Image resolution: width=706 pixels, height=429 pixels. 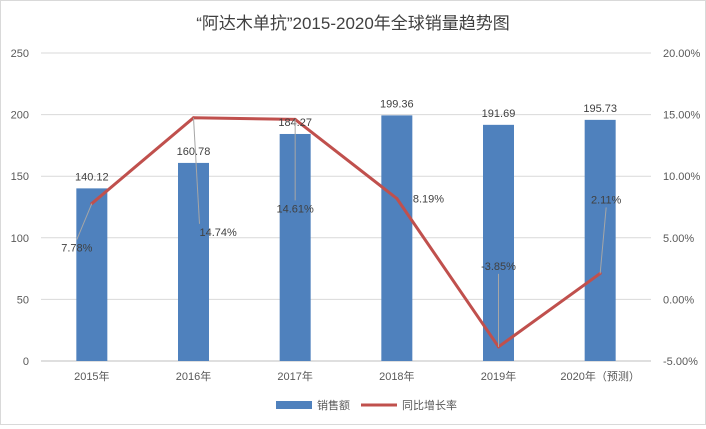 I want to click on chart-title: “阿达木单抗”2015-2020年全球销量趋势图, so click(x=353, y=23).